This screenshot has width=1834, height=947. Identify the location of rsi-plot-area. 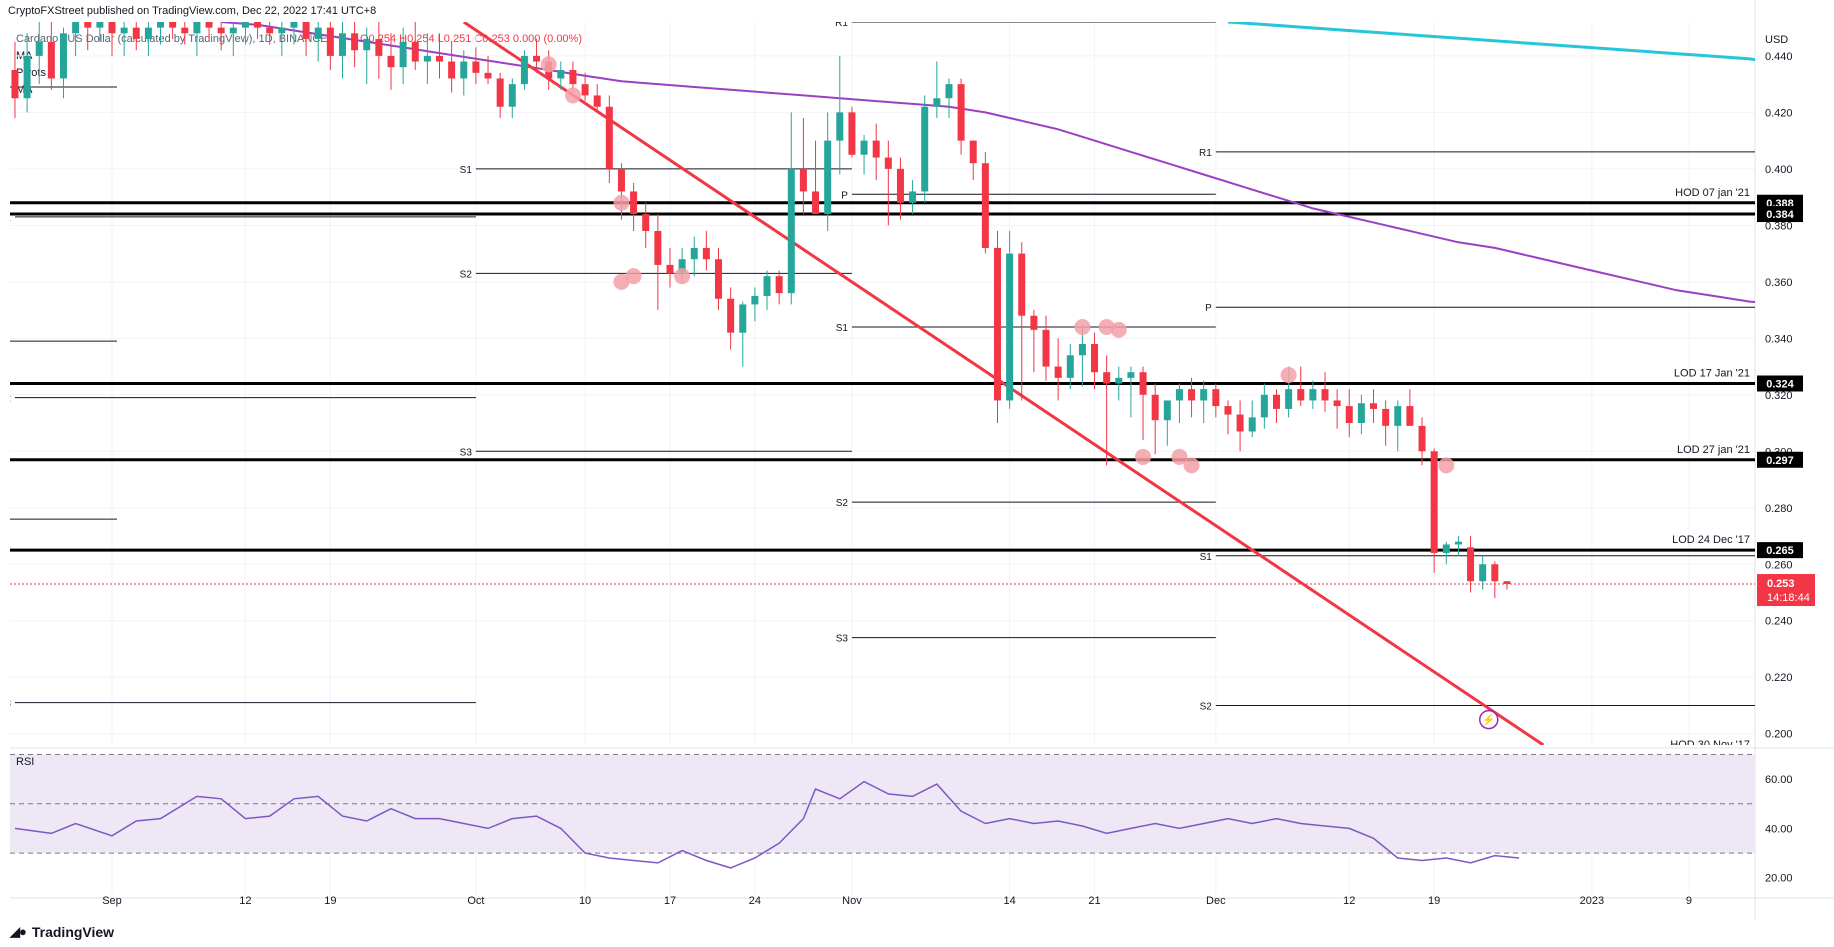
(882, 811).